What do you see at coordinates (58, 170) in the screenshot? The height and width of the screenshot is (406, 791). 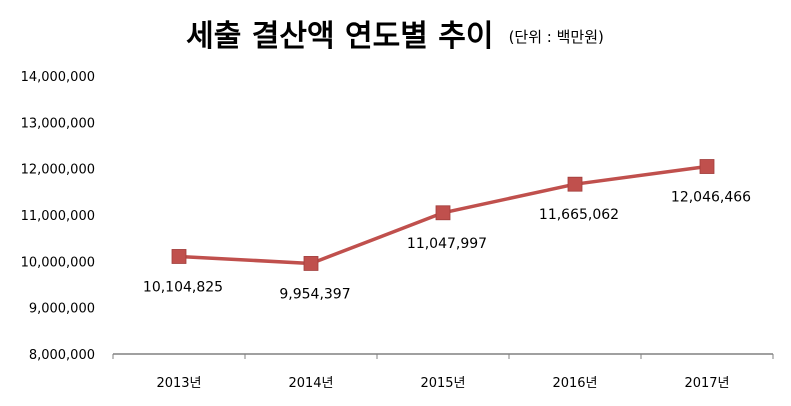 I see `y-tick-label: 12,000,000` at bounding box center [58, 170].